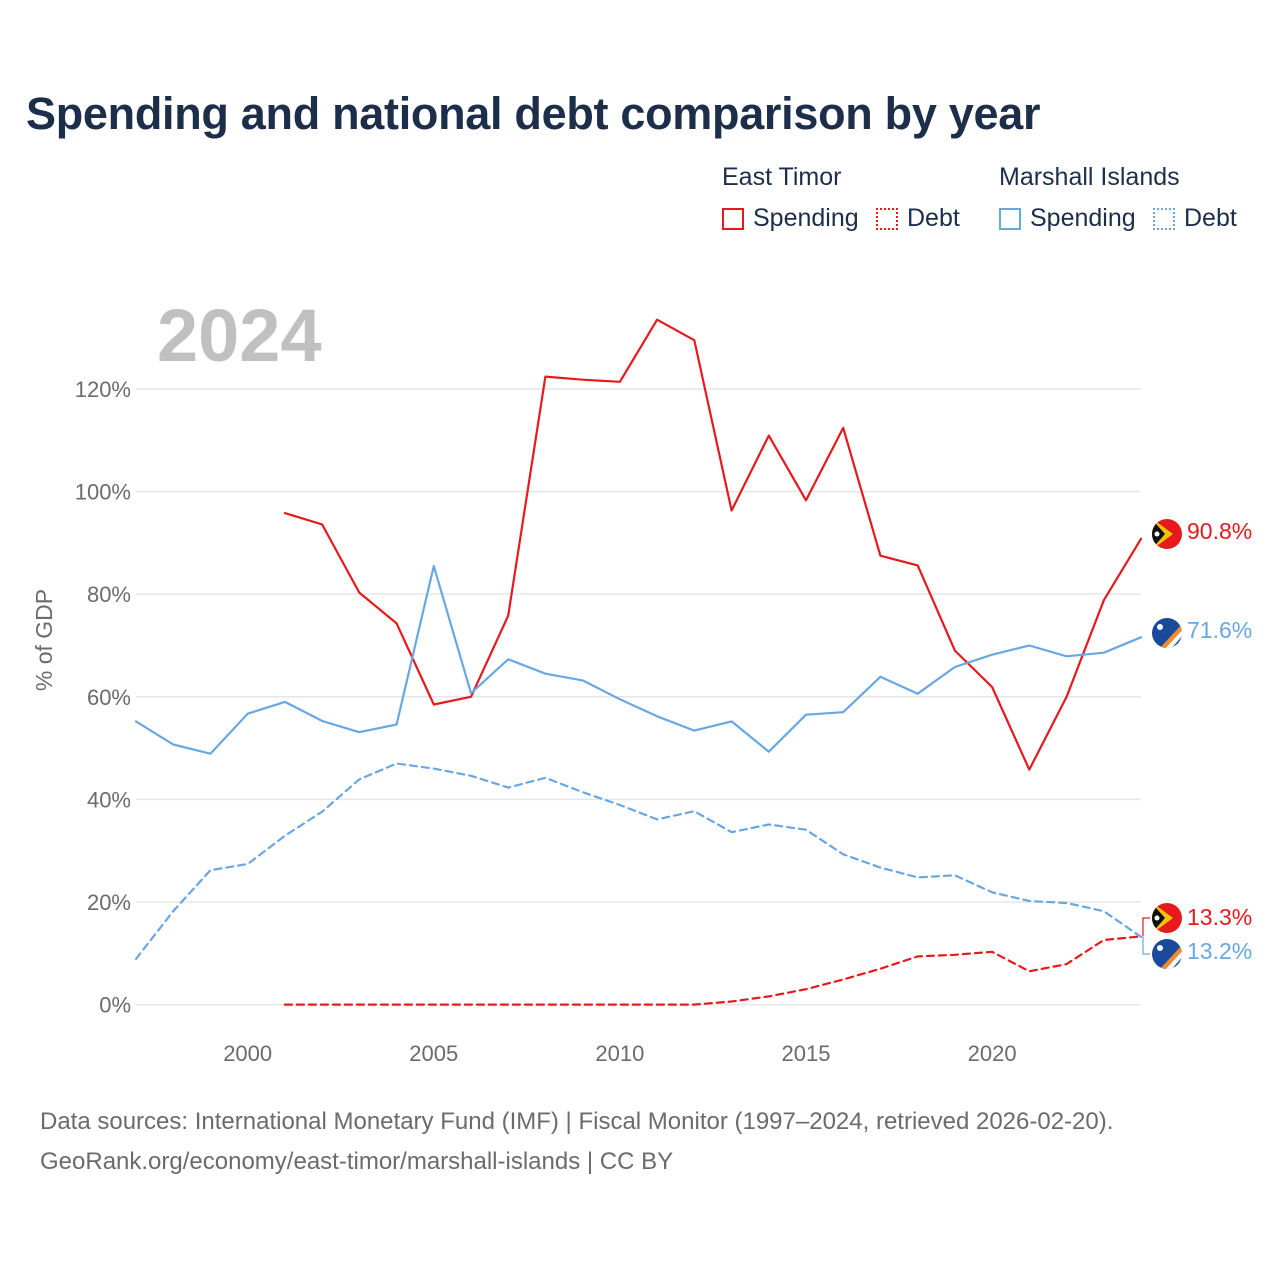  I want to click on x-tick-label-2020: 2020, so click(992, 1053).